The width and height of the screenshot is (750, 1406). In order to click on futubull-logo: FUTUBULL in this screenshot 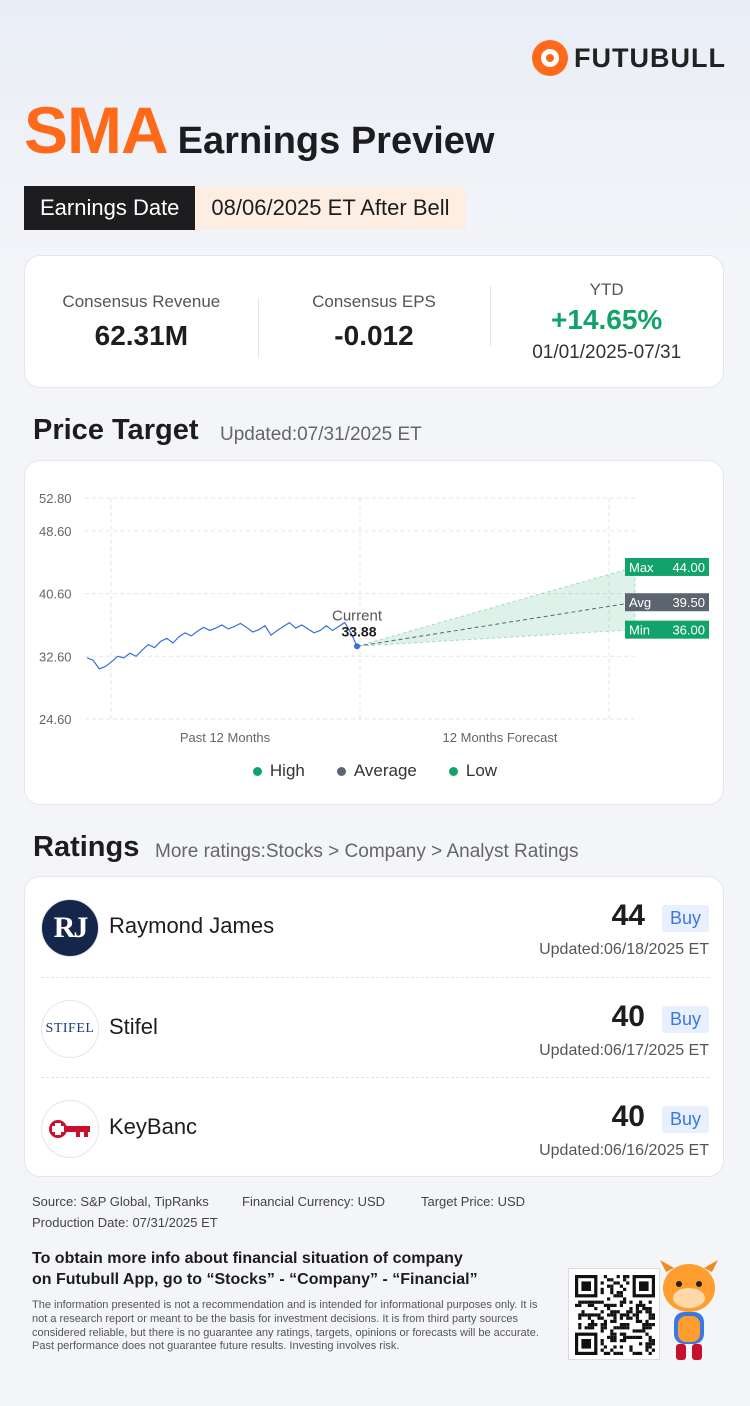, I will do `click(629, 58)`.